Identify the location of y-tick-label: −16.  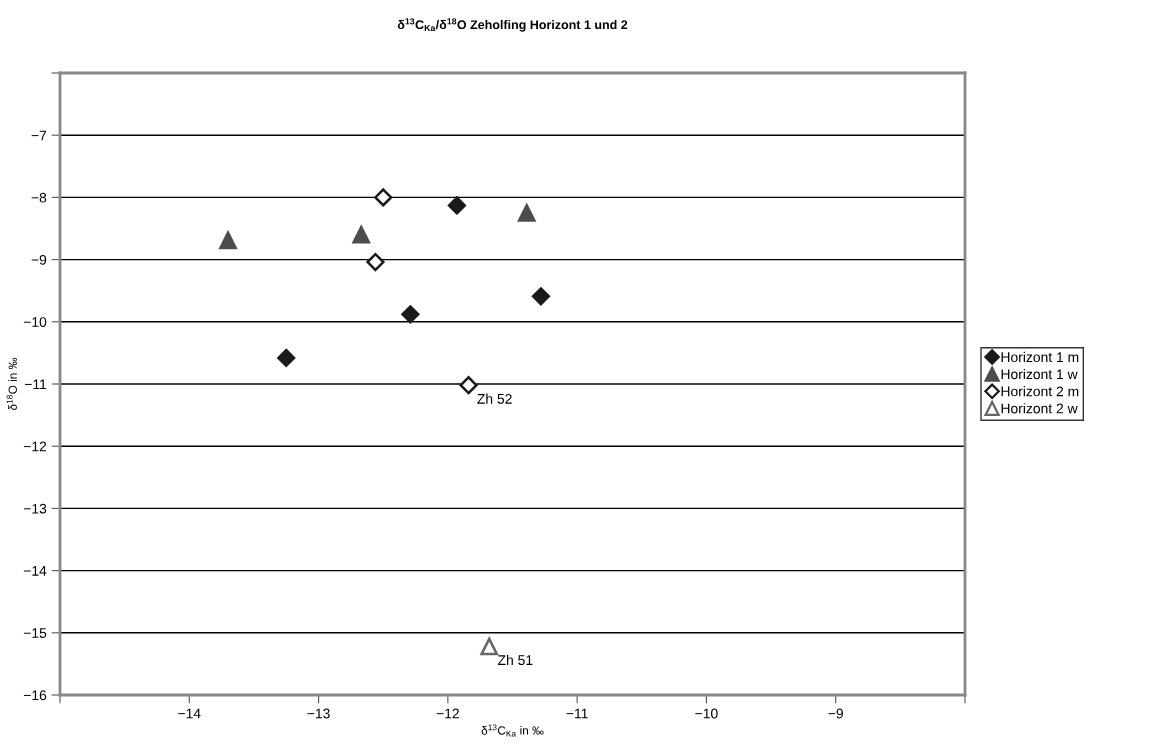
(35, 695).